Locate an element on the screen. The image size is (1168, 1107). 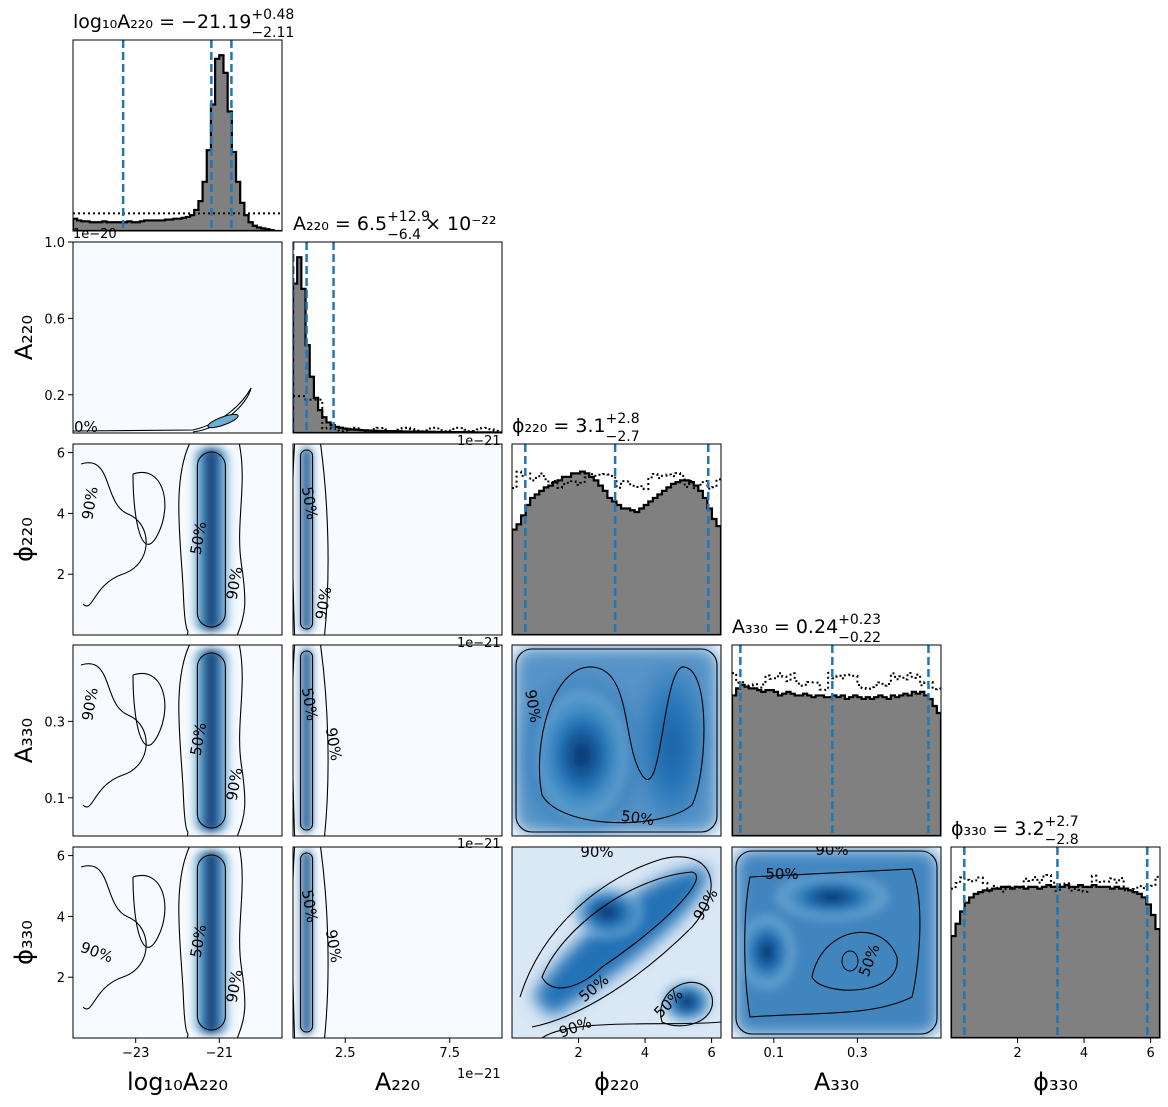
density-panel-phi330-vs-log10A220: 90%50%90% is located at coordinates (177, 942).